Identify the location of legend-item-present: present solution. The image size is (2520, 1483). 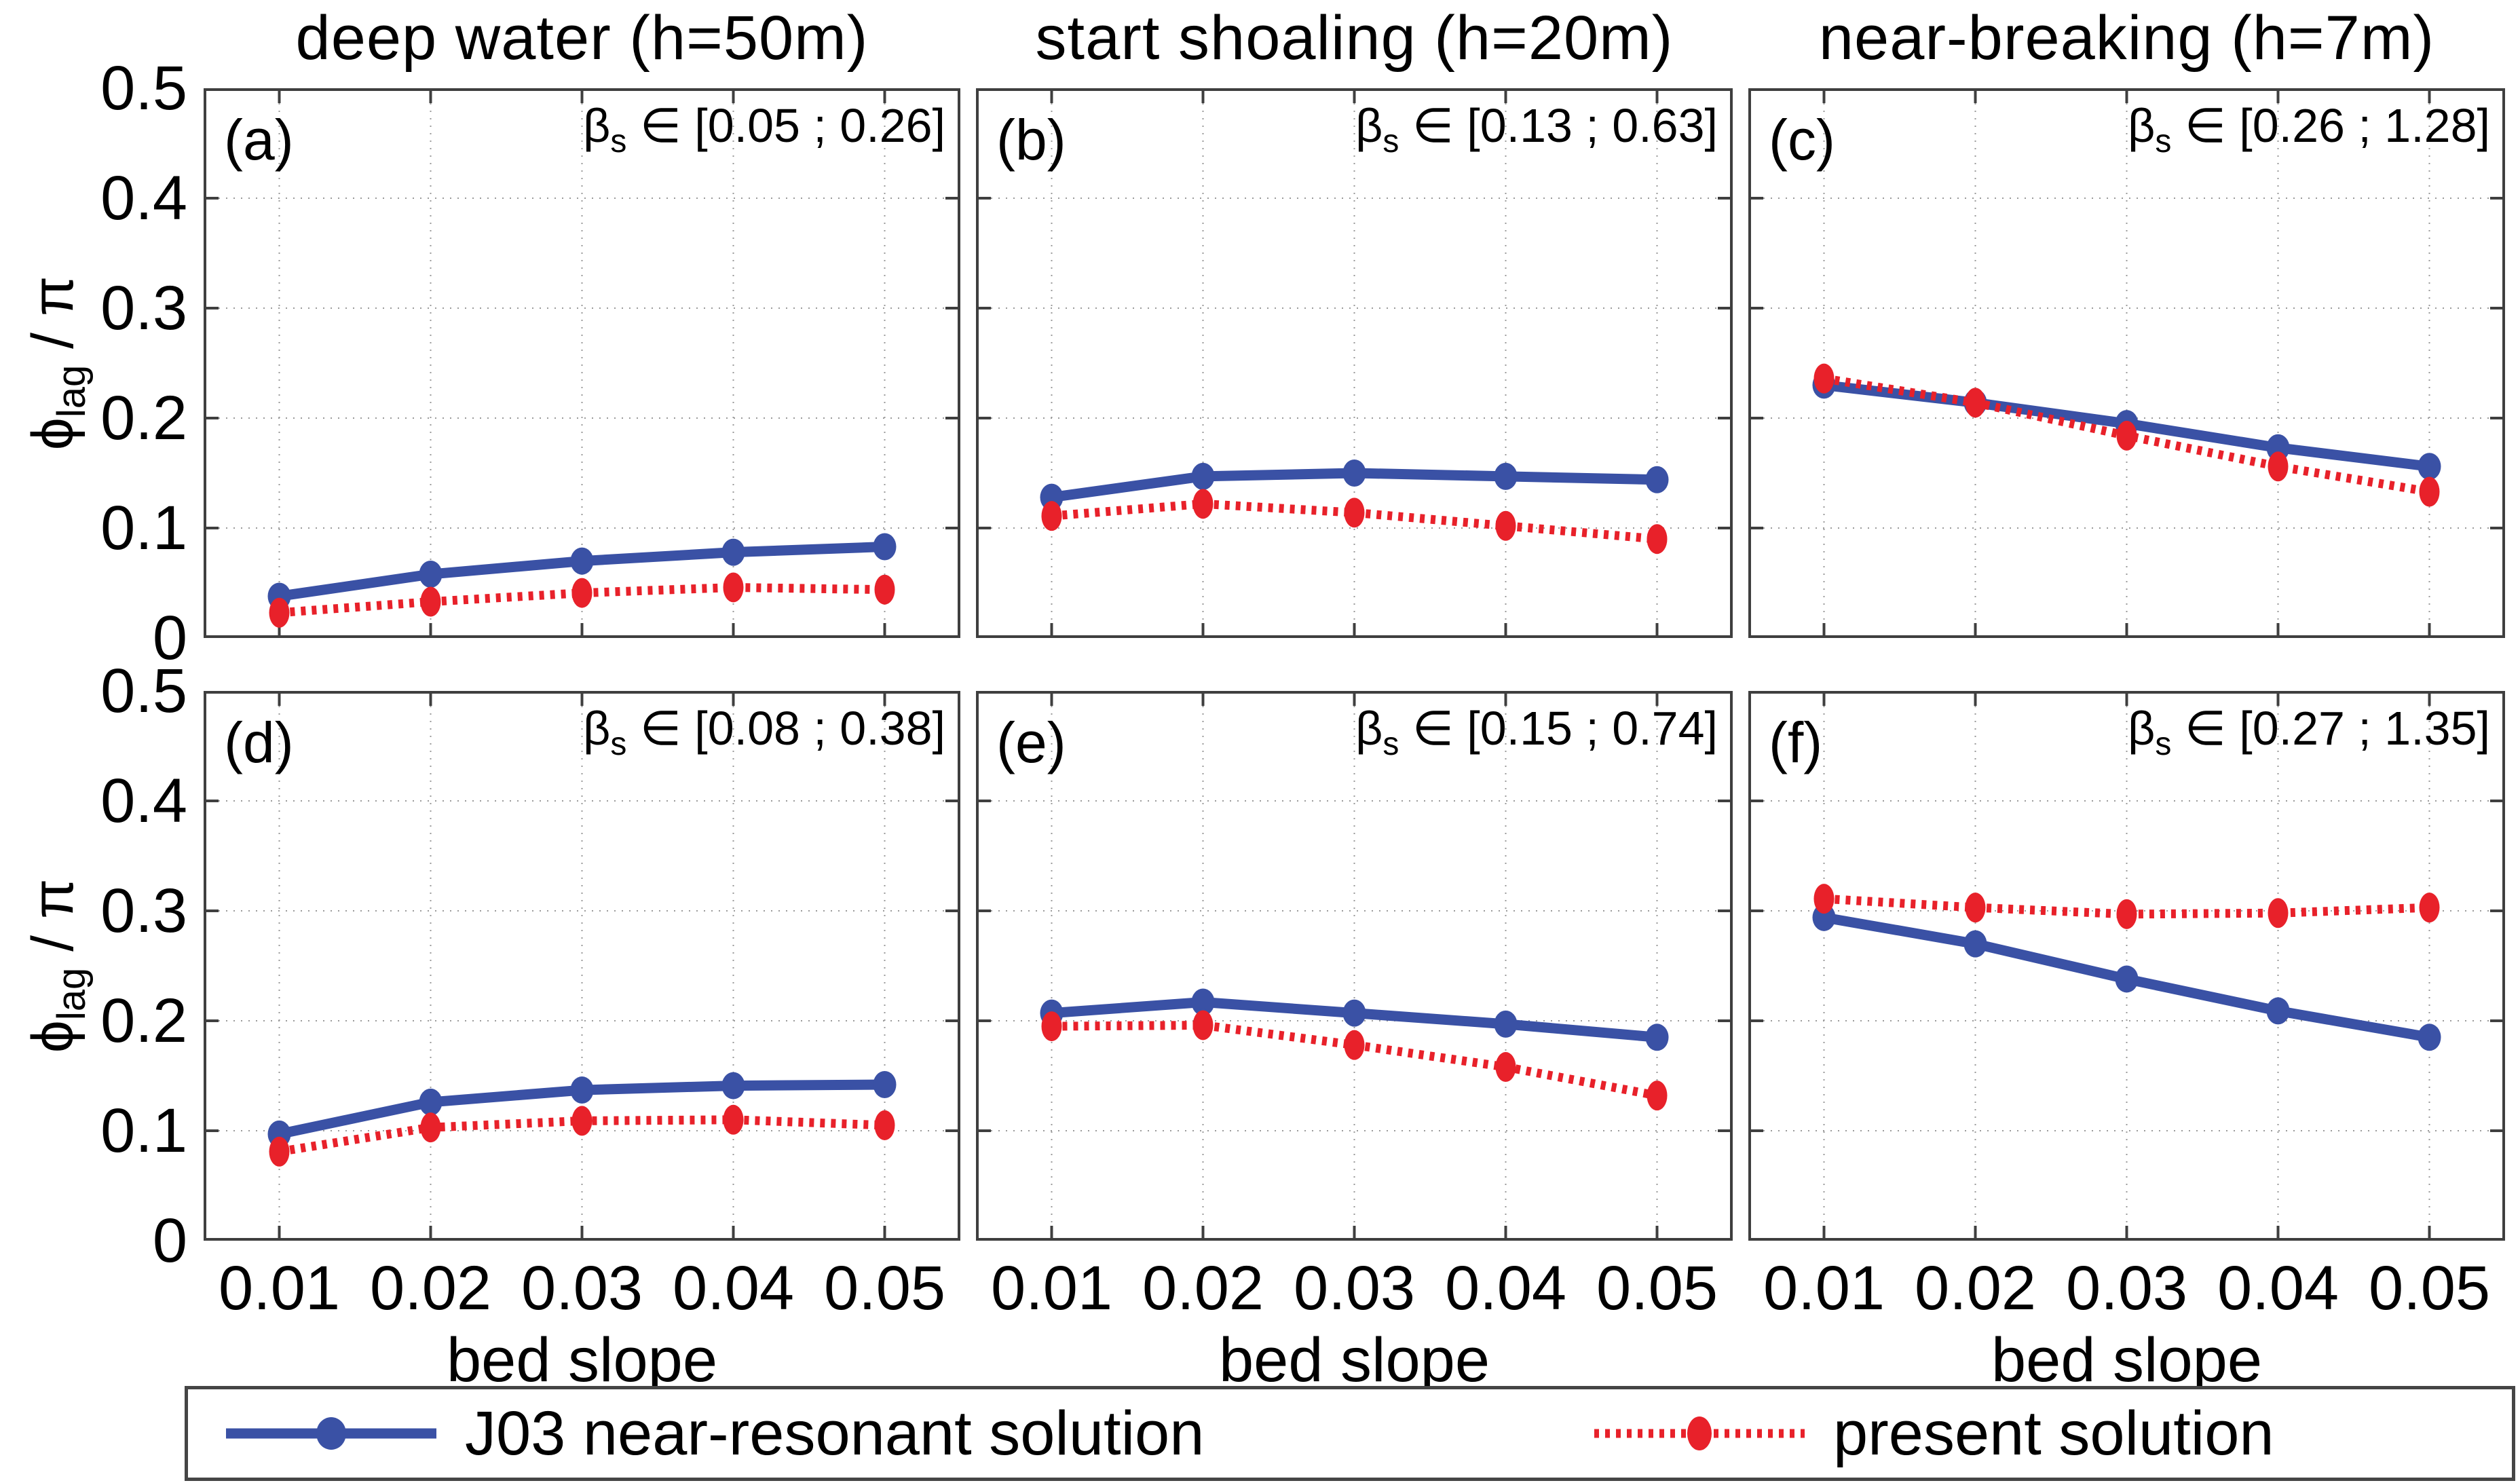
(1934, 1434).